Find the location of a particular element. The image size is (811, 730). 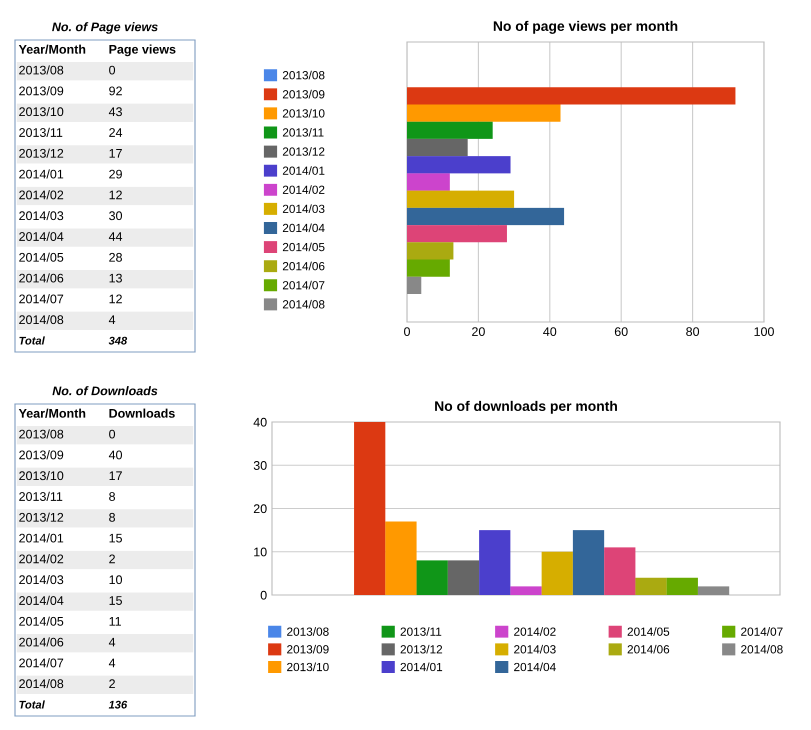

y-tick-label: 30 is located at coordinates (260, 465).